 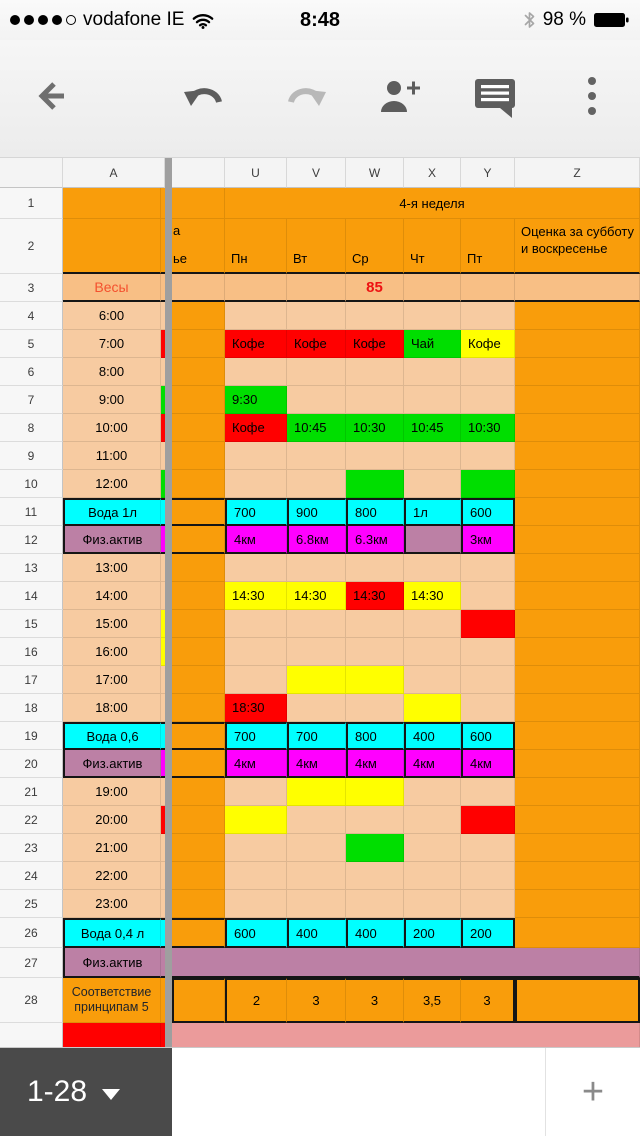 What do you see at coordinates (316, 820) in the screenshot?
I see `cell-V22` at bounding box center [316, 820].